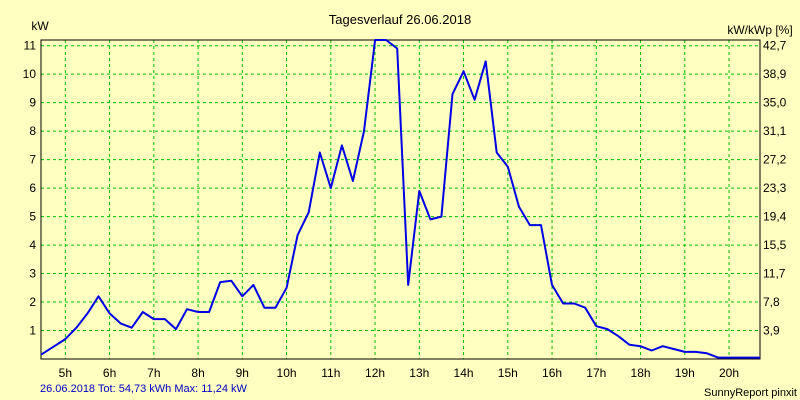 This screenshot has width=800, height=400. What do you see at coordinates (32, 245) in the screenshot?
I see `y-tick-label-left: 4` at bounding box center [32, 245].